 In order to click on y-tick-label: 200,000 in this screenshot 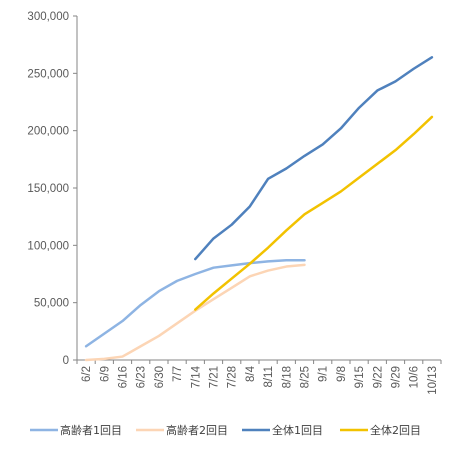, I will do `click(48, 132)`.